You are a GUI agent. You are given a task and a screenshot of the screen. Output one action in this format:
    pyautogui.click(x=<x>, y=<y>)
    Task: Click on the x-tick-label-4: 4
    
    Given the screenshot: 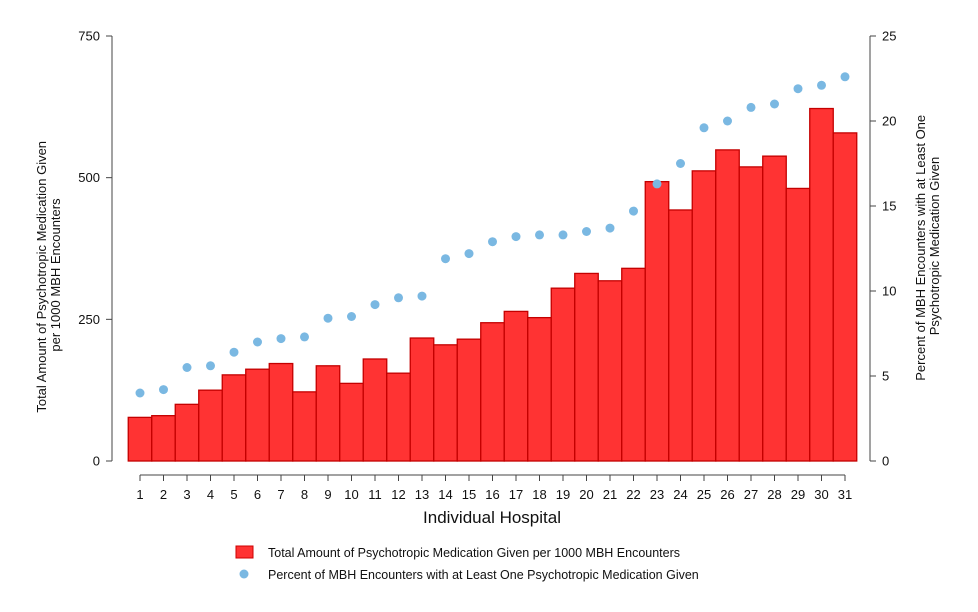 What is the action you would take?
    pyautogui.click(x=210, y=494)
    